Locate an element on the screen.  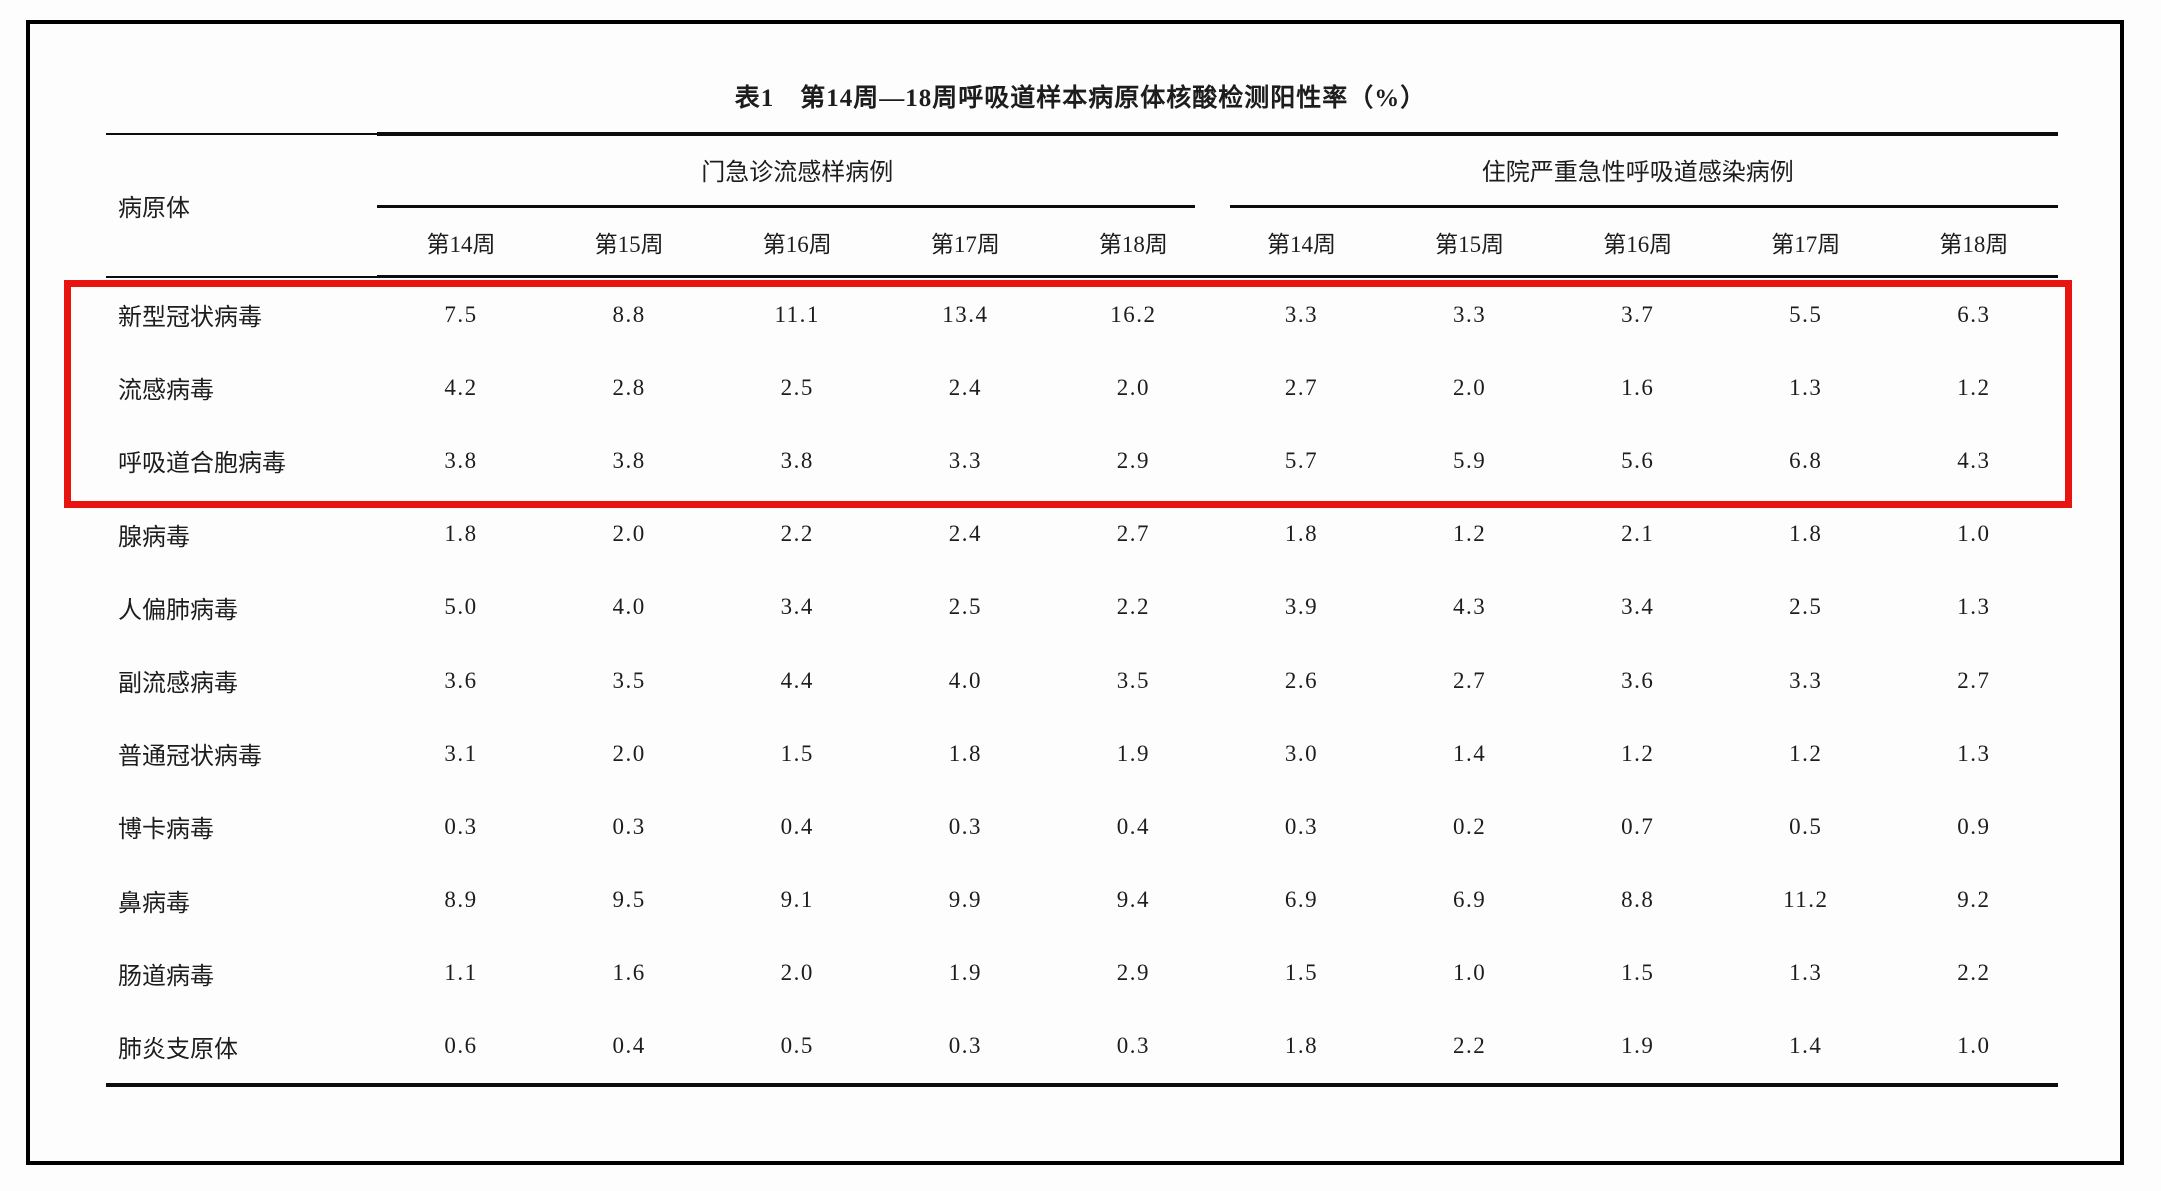
value-cell: 5.9 is located at coordinates (1469, 460).